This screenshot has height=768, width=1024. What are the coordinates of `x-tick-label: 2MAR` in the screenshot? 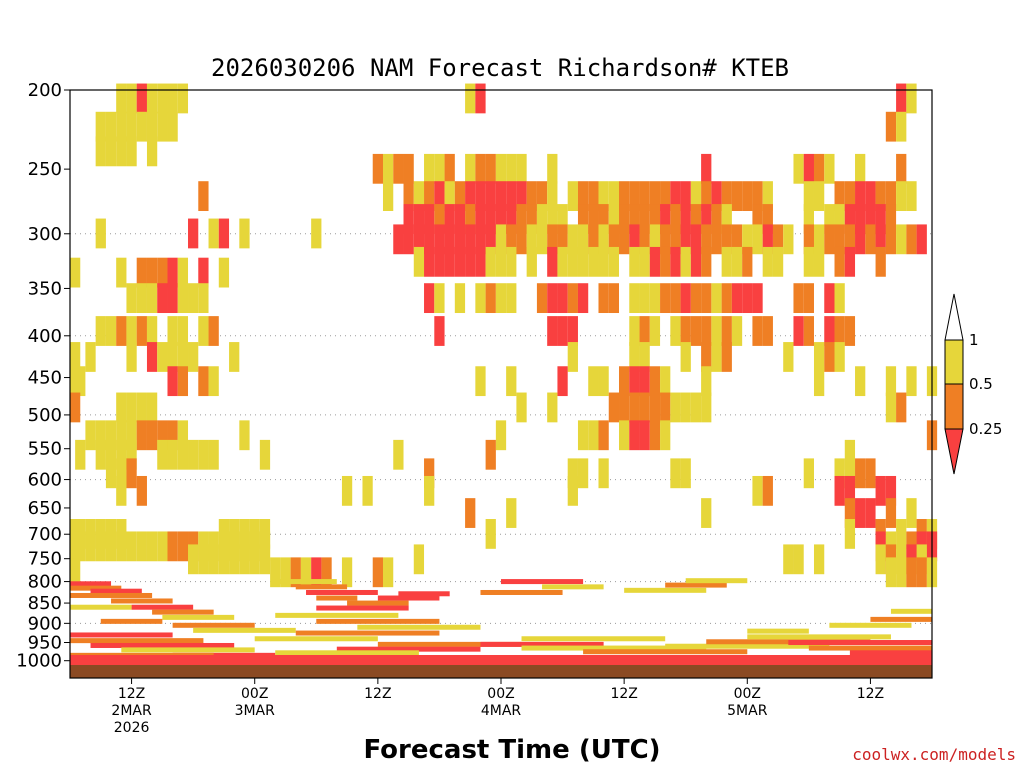 It's located at (131, 711).